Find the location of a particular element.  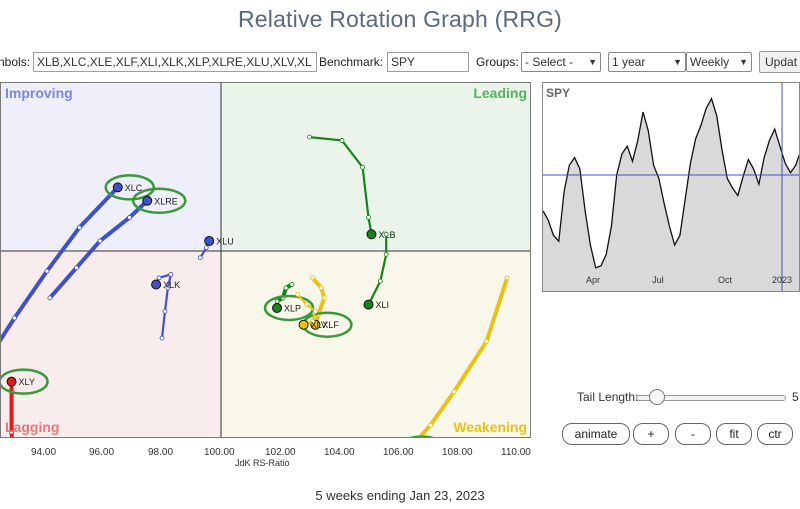

animate-button: animate is located at coordinates (596, 434).